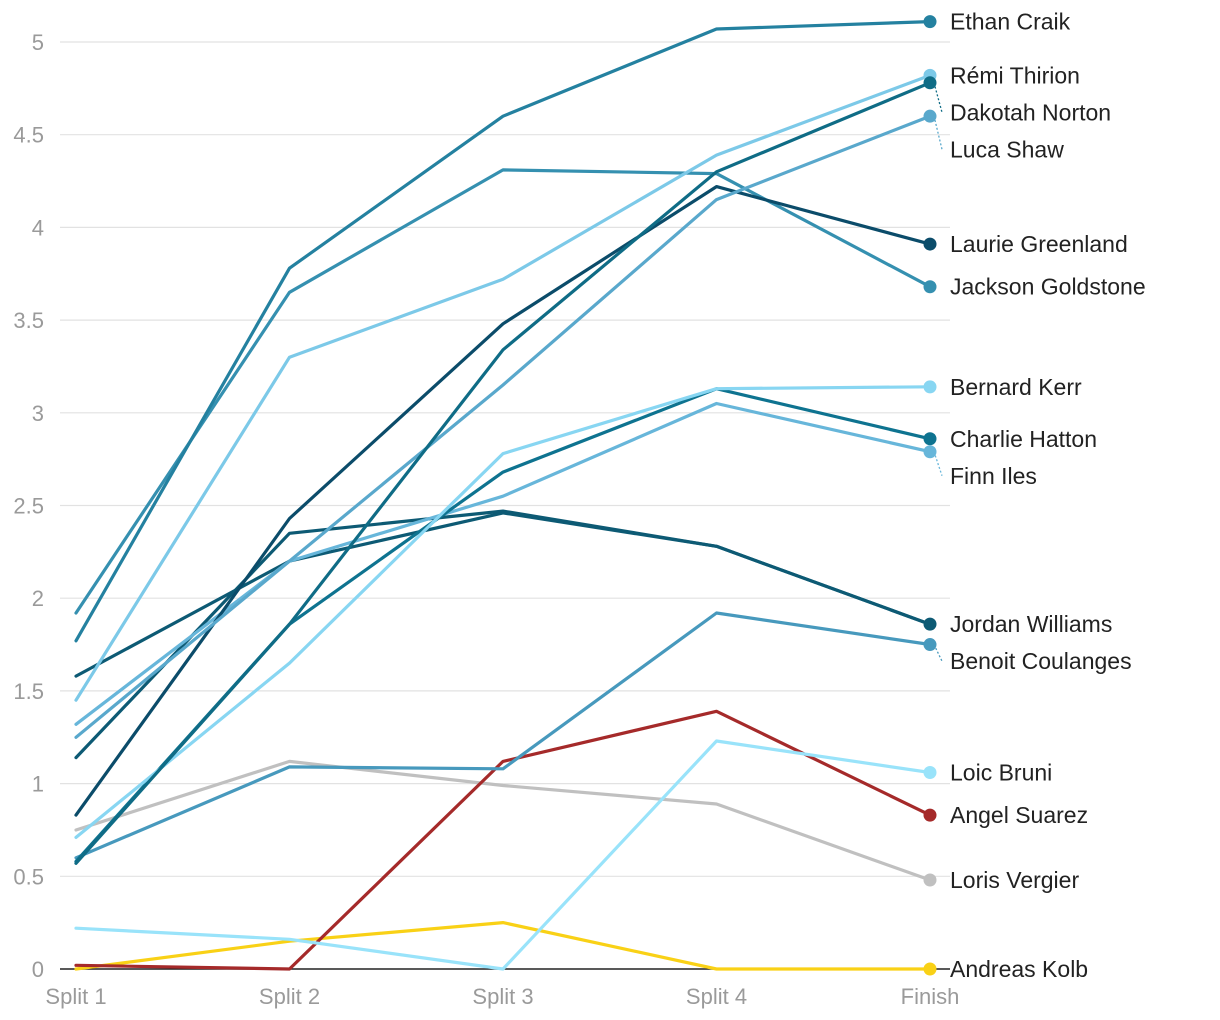 The image size is (1220, 1020). Describe the element at coordinates (1019, 815) in the screenshot. I see `series-label-angel-suarez: Angel Suarez` at that location.